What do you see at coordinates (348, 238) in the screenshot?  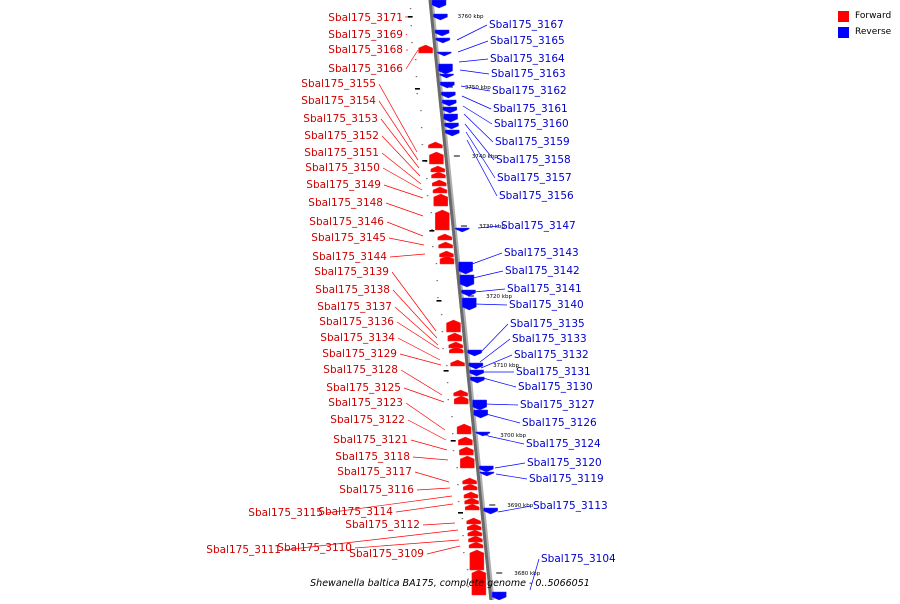 I see `forward-gene-label: Sbal175_3145` at bounding box center [348, 238].